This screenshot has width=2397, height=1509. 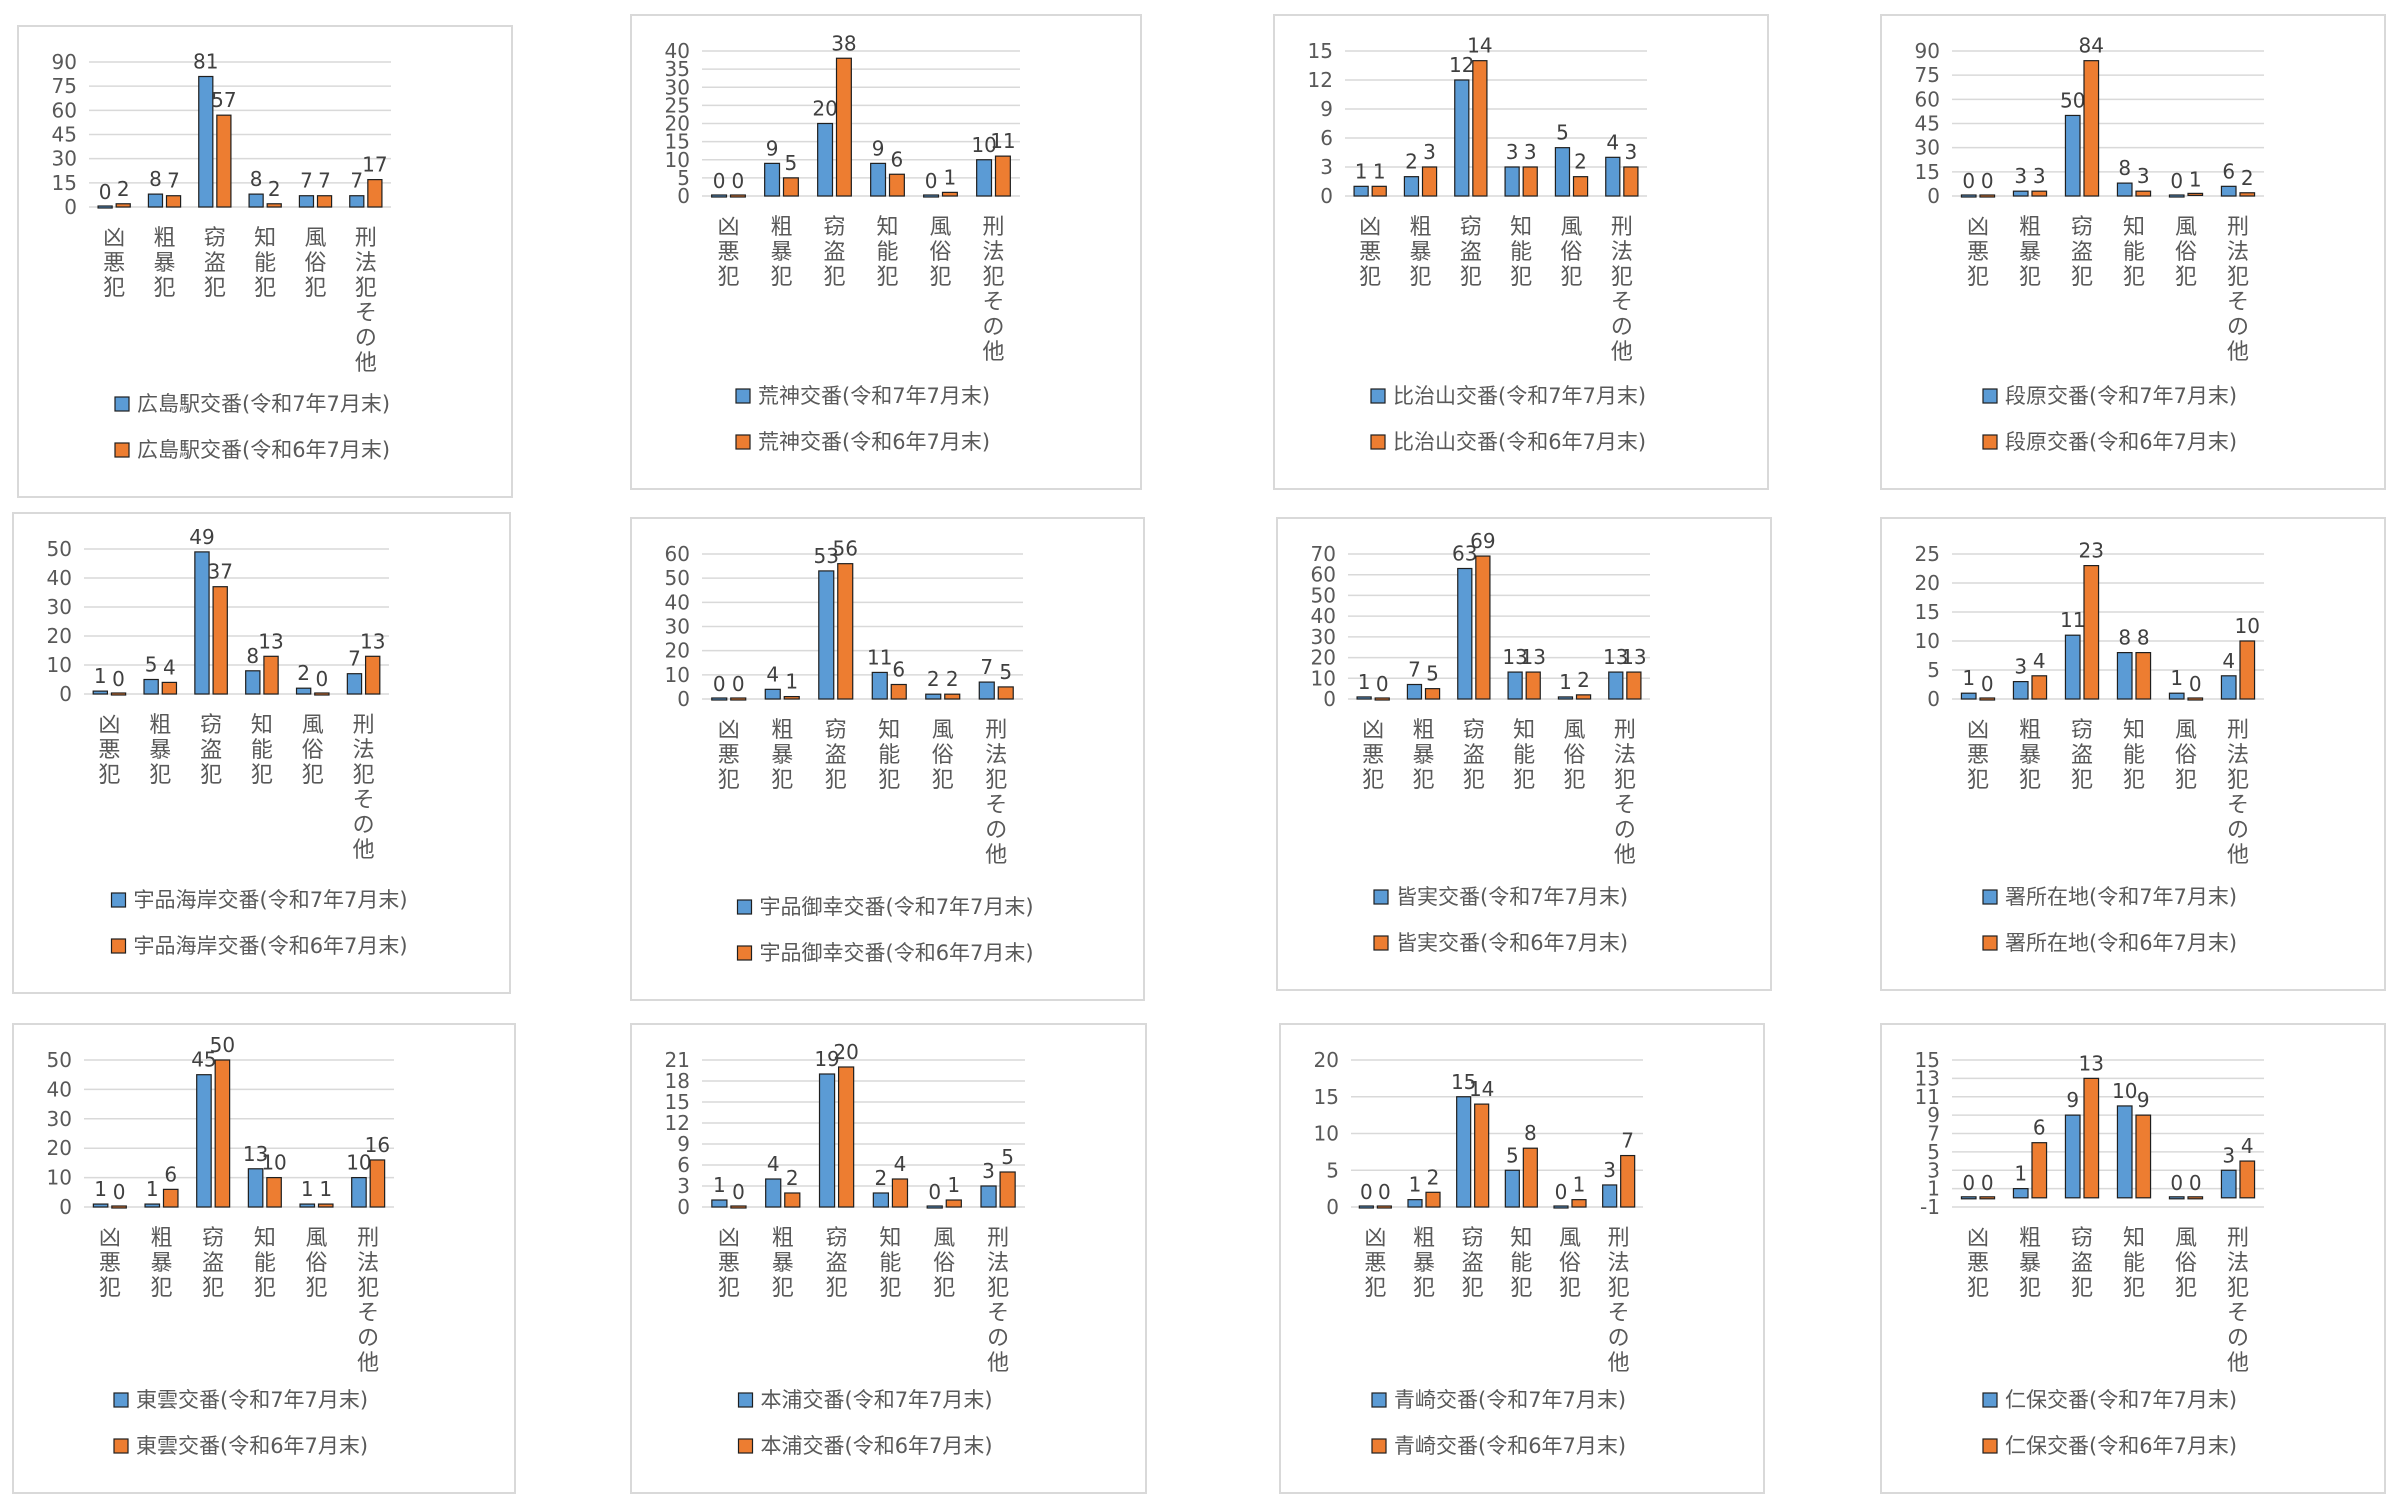 What do you see at coordinates (1927, 1097) in the screenshot?
I see `y-tick-label: 11` at bounding box center [1927, 1097].